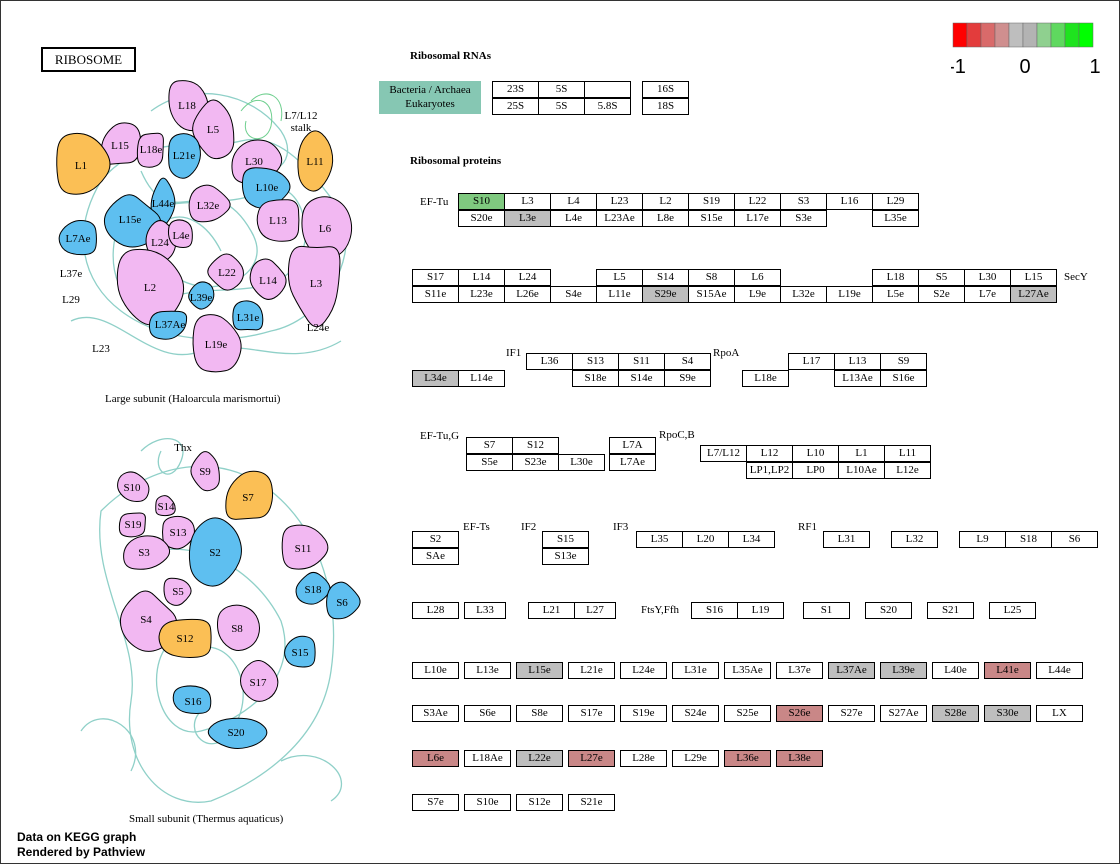 The height and width of the screenshot is (864, 1120). I want to click on gene-box-l13: L13, so click(857, 361).